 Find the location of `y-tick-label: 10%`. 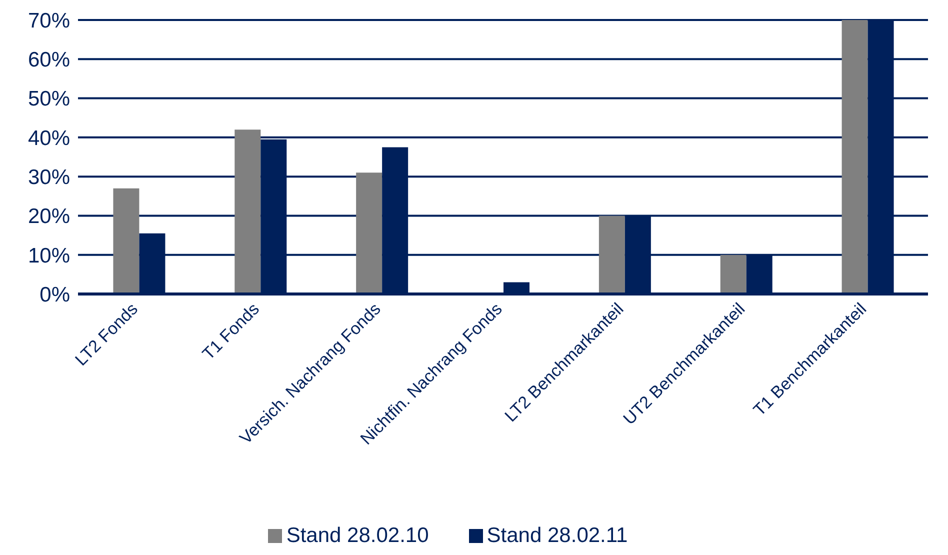

y-tick-label: 10% is located at coordinates (49, 256).